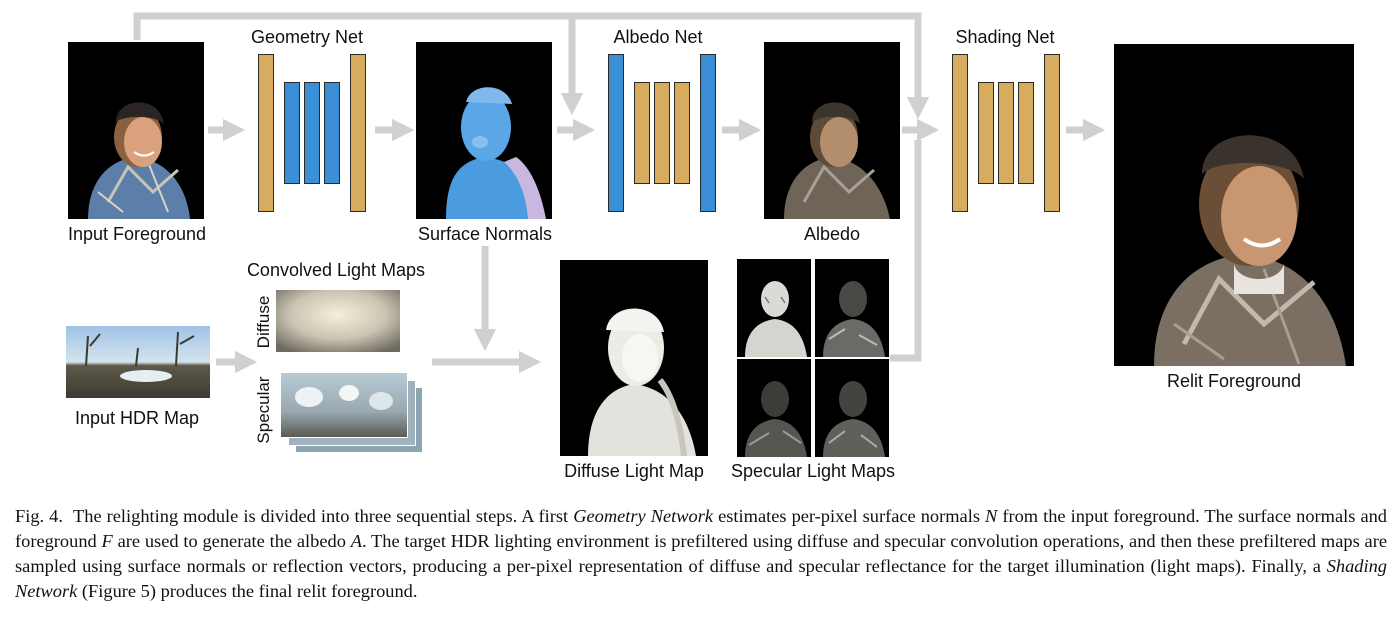  What do you see at coordinates (643, 516) in the screenshot?
I see `caption-geometry-network: Geometry Network` at bounding box center [643, 516].